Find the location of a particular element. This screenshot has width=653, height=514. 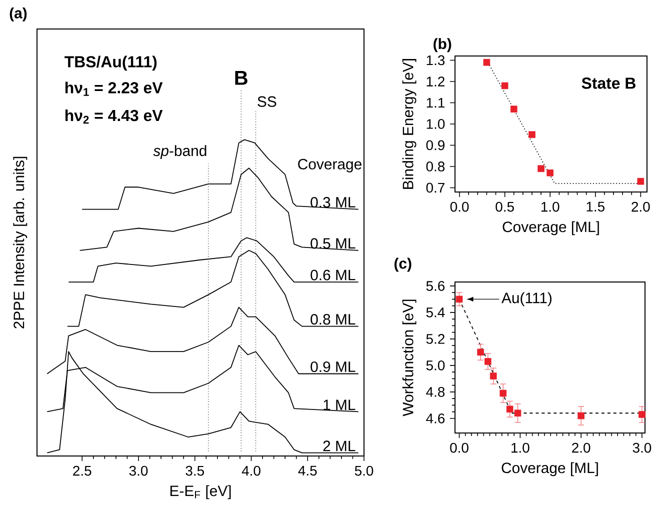

y-tick-label: 1.1 is located at coordinates (435, 103).